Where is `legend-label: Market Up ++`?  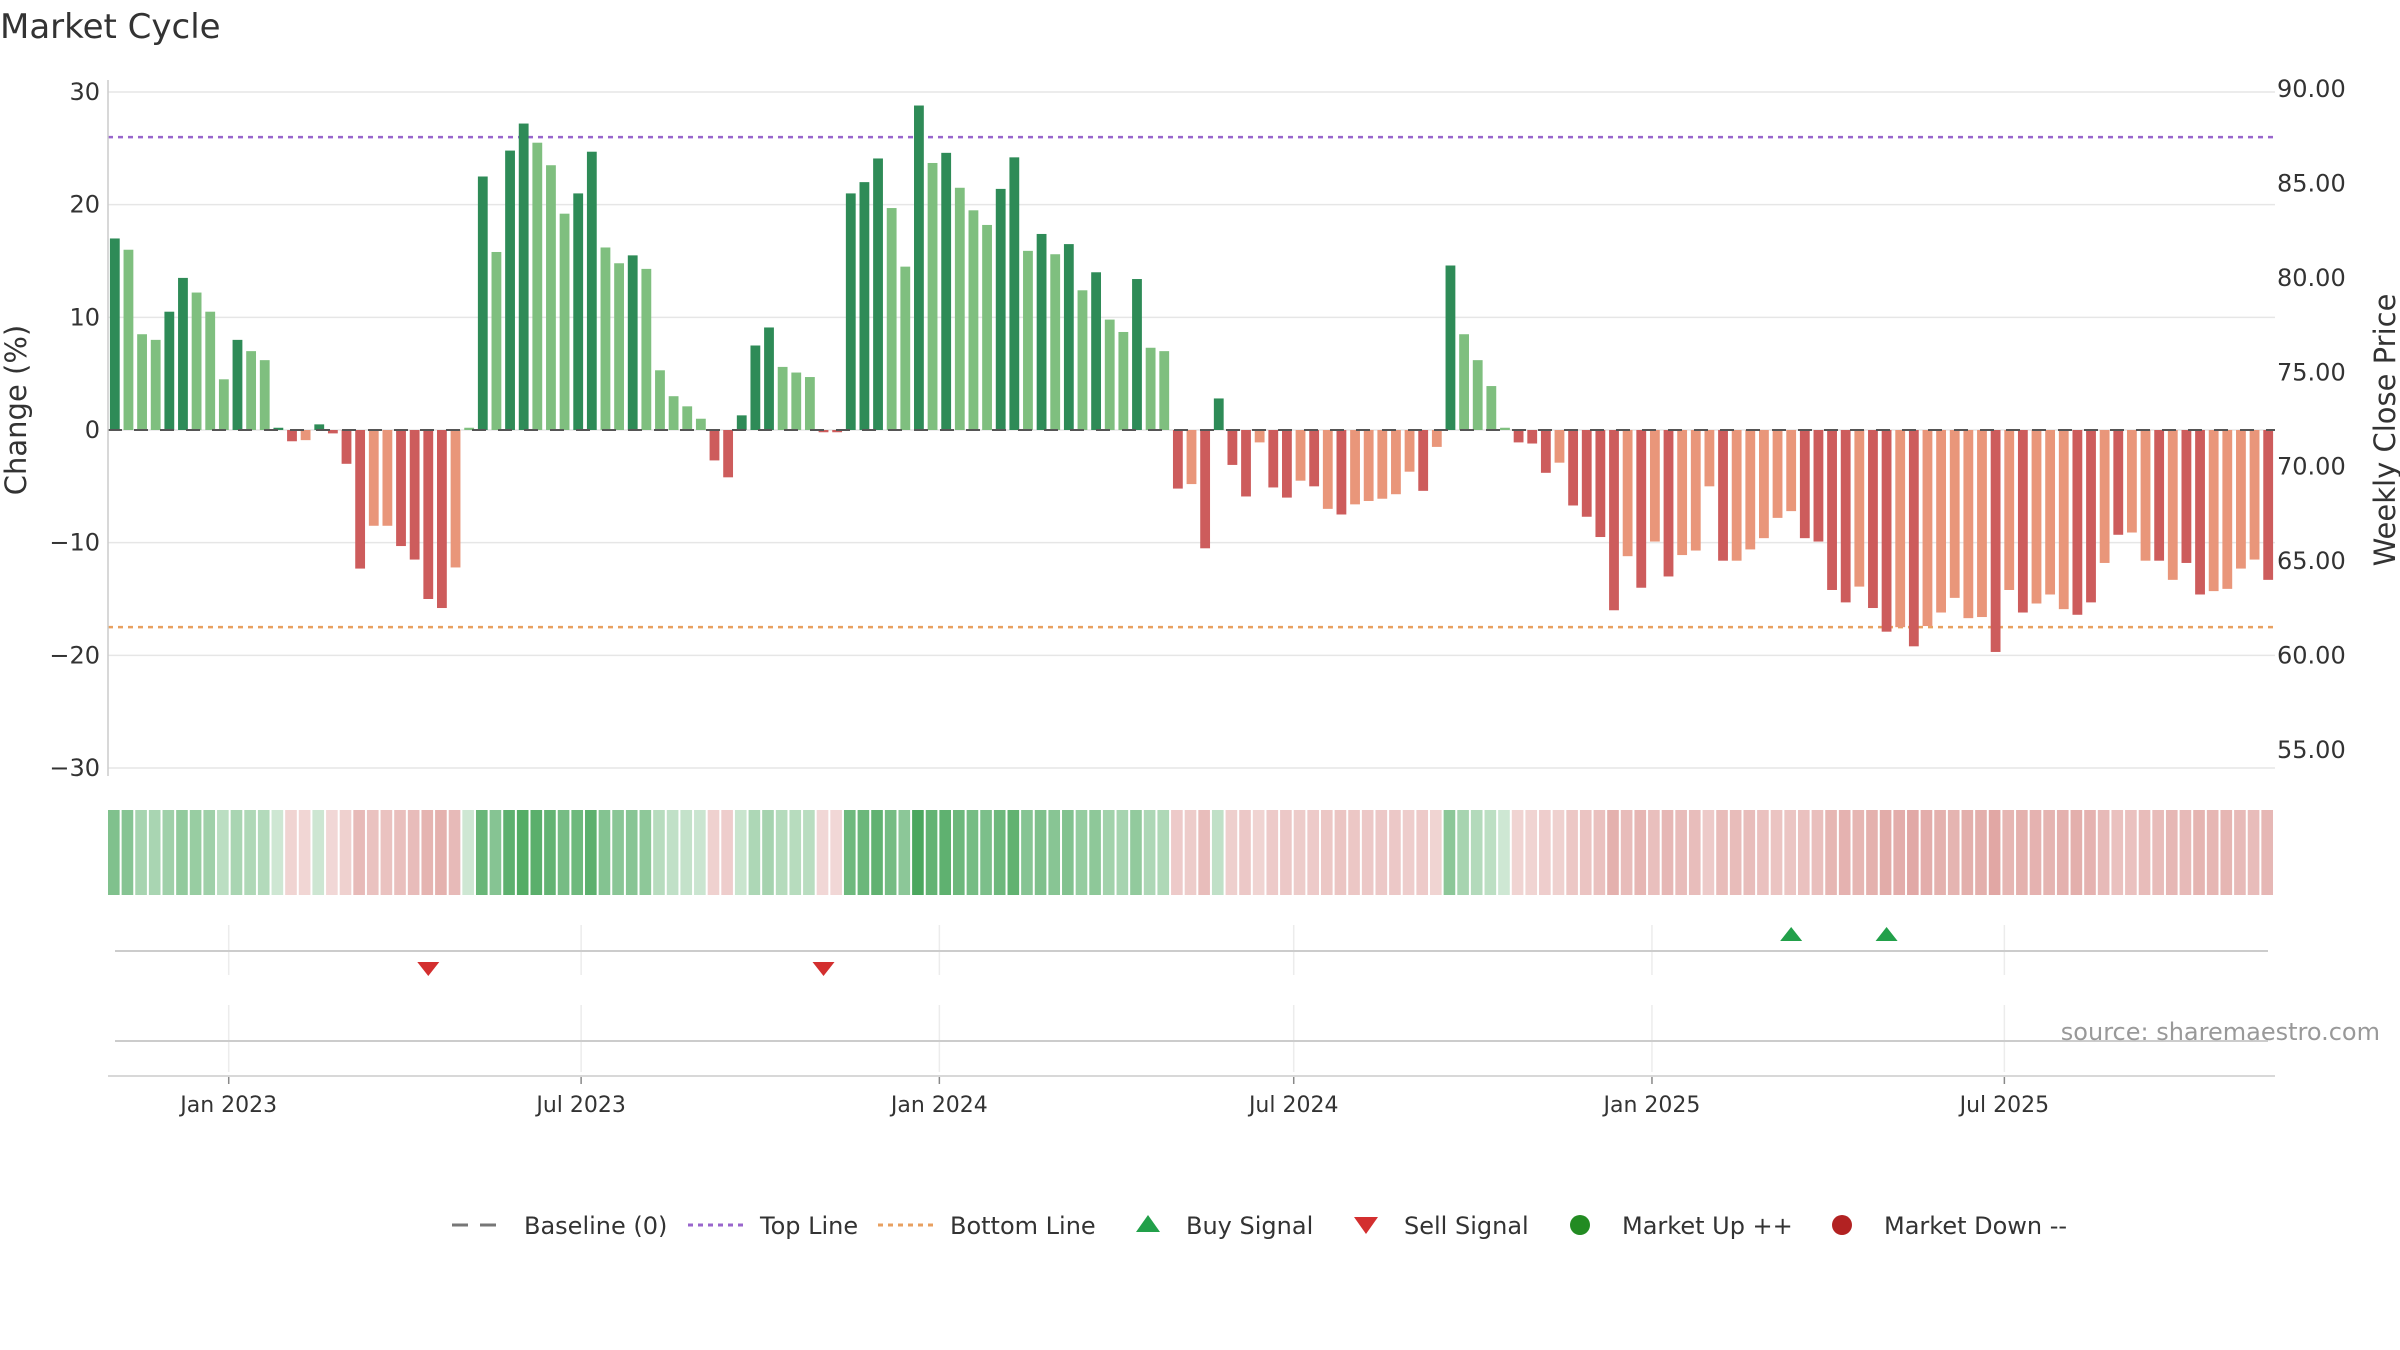 legend-label: Market Up ++ is located at coordinates (1707, 1226).